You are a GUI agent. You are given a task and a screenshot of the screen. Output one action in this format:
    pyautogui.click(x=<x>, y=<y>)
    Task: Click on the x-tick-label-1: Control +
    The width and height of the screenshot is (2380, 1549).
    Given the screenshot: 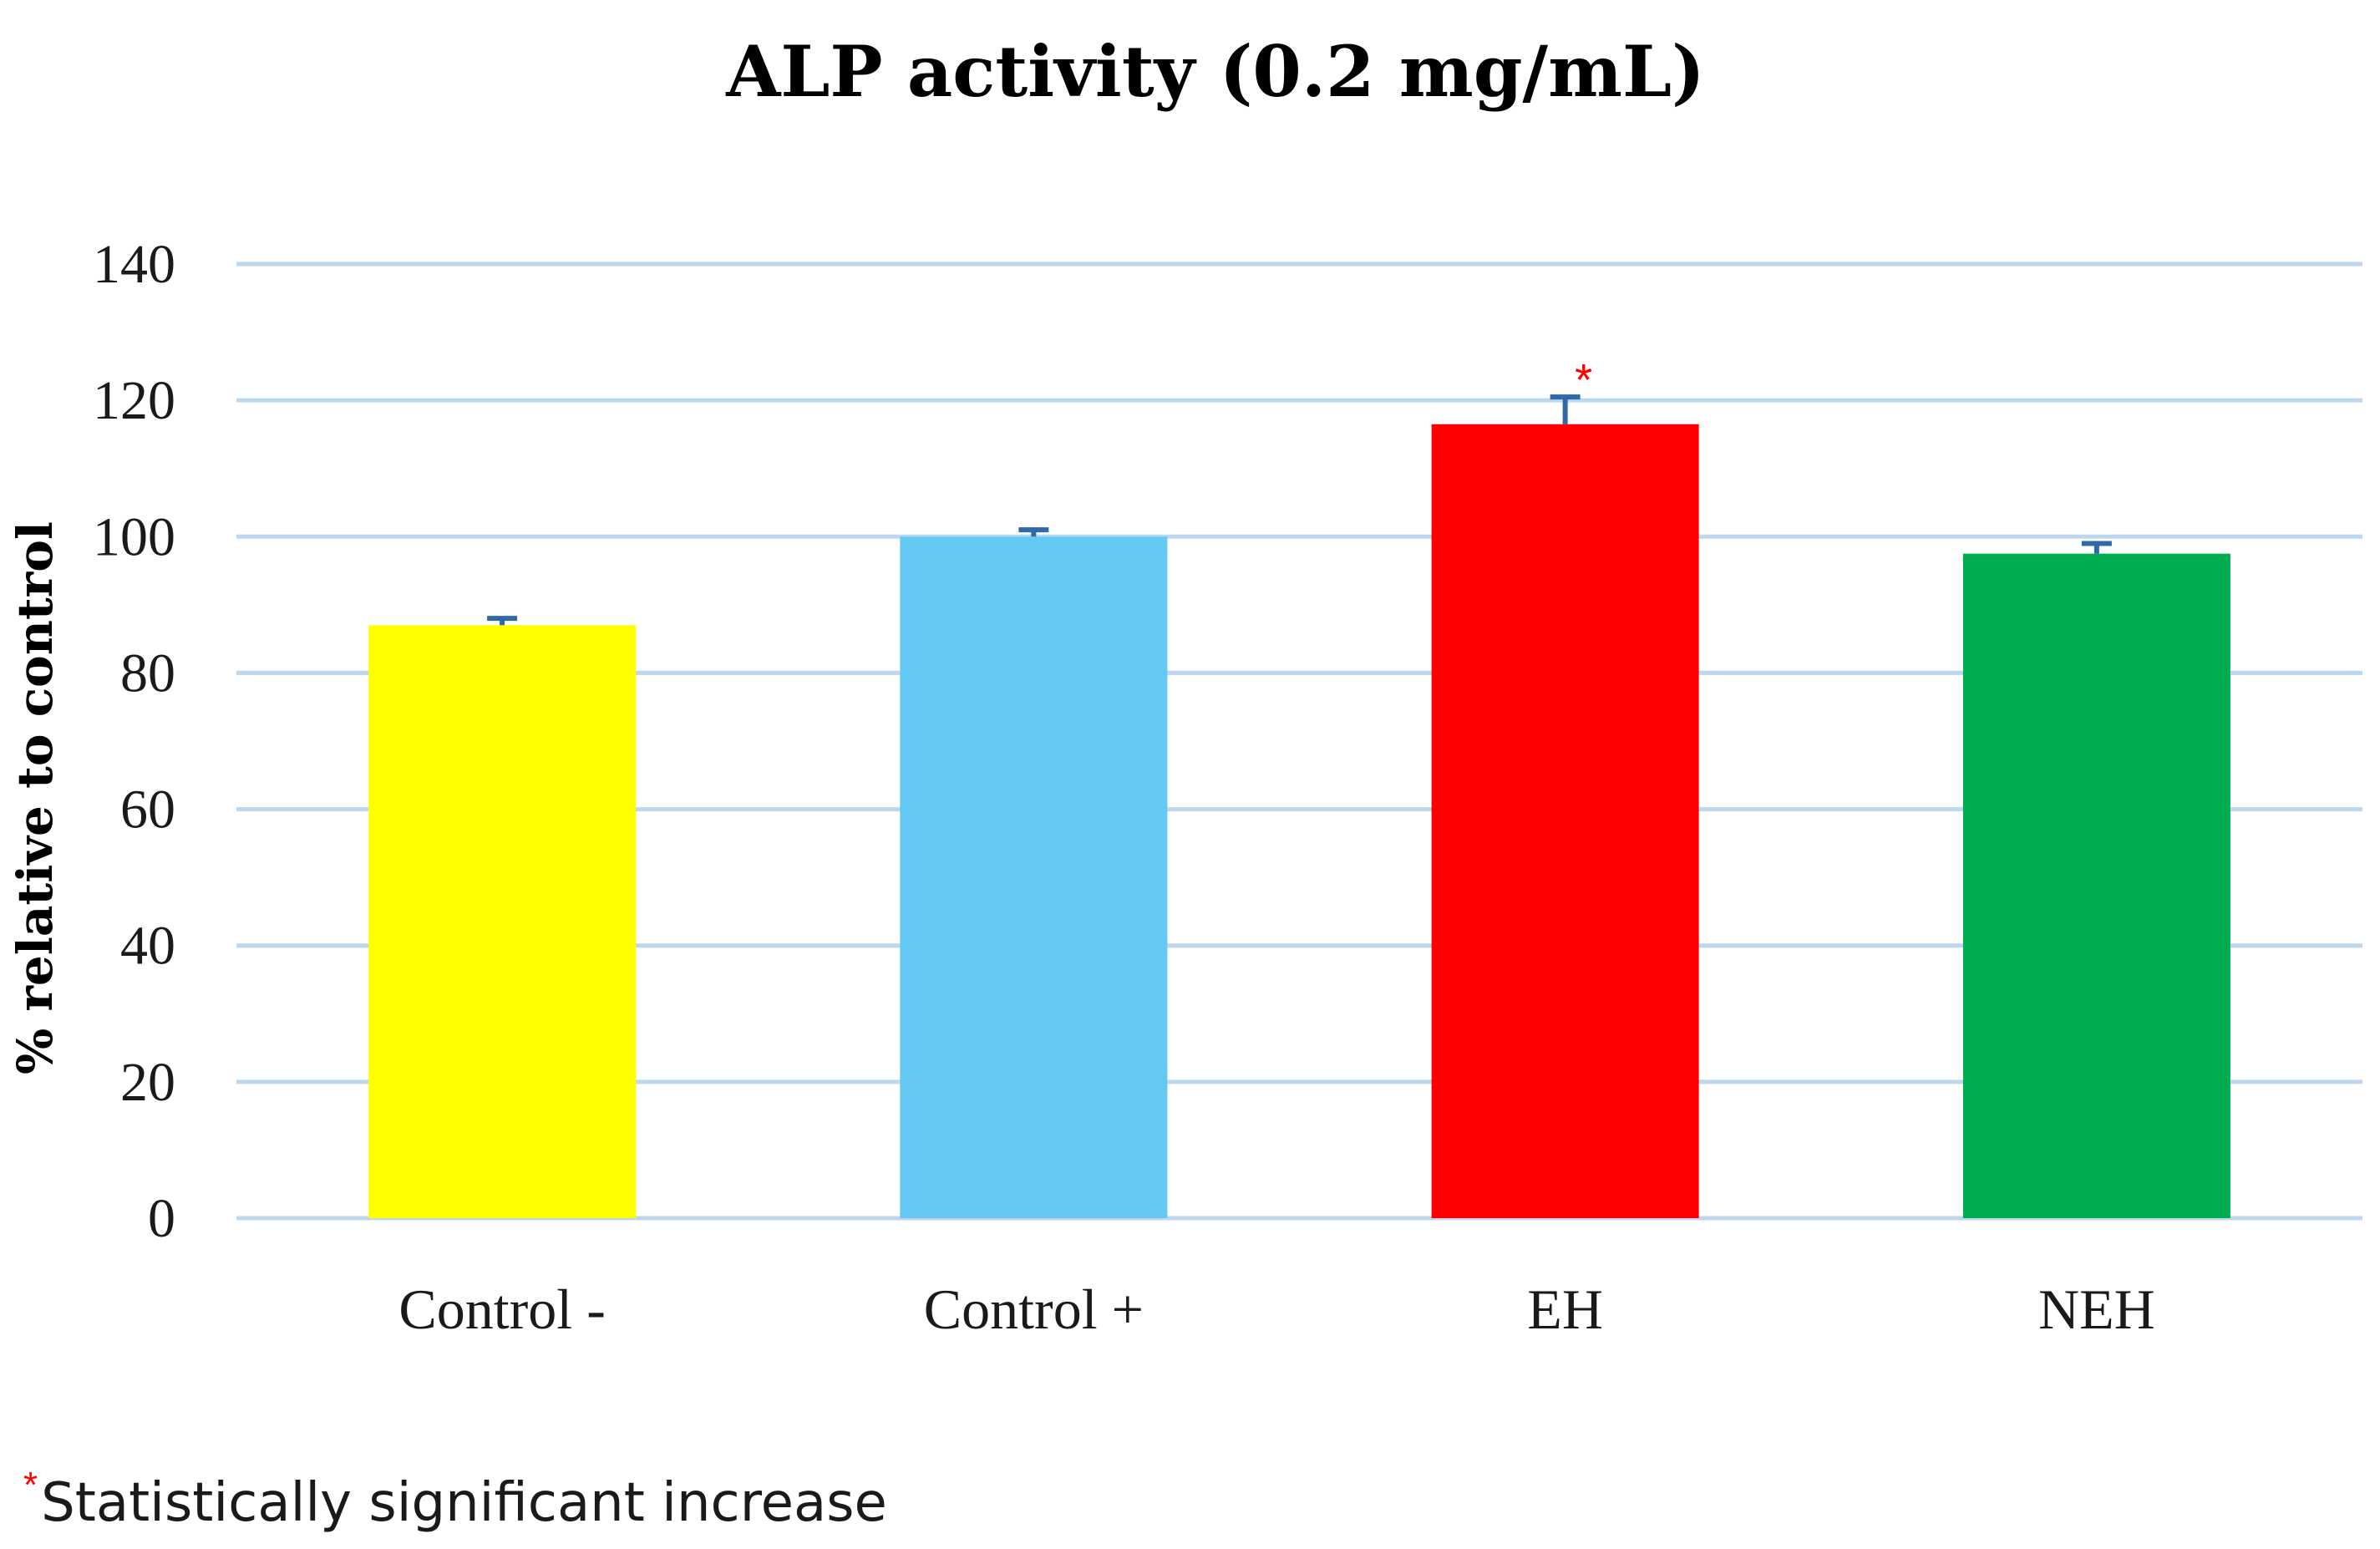 What is the action you would take?
    pyautogui.click(x=1034, y=1309)
    